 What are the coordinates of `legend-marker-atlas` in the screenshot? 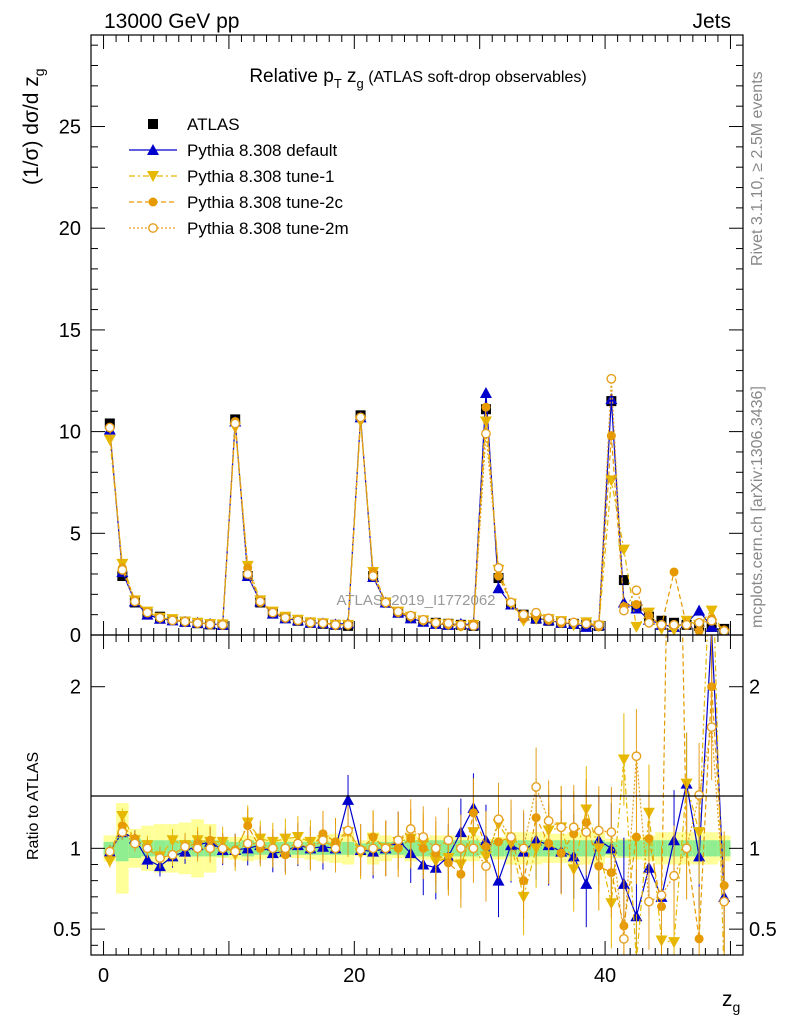 It's located at (153, 124).